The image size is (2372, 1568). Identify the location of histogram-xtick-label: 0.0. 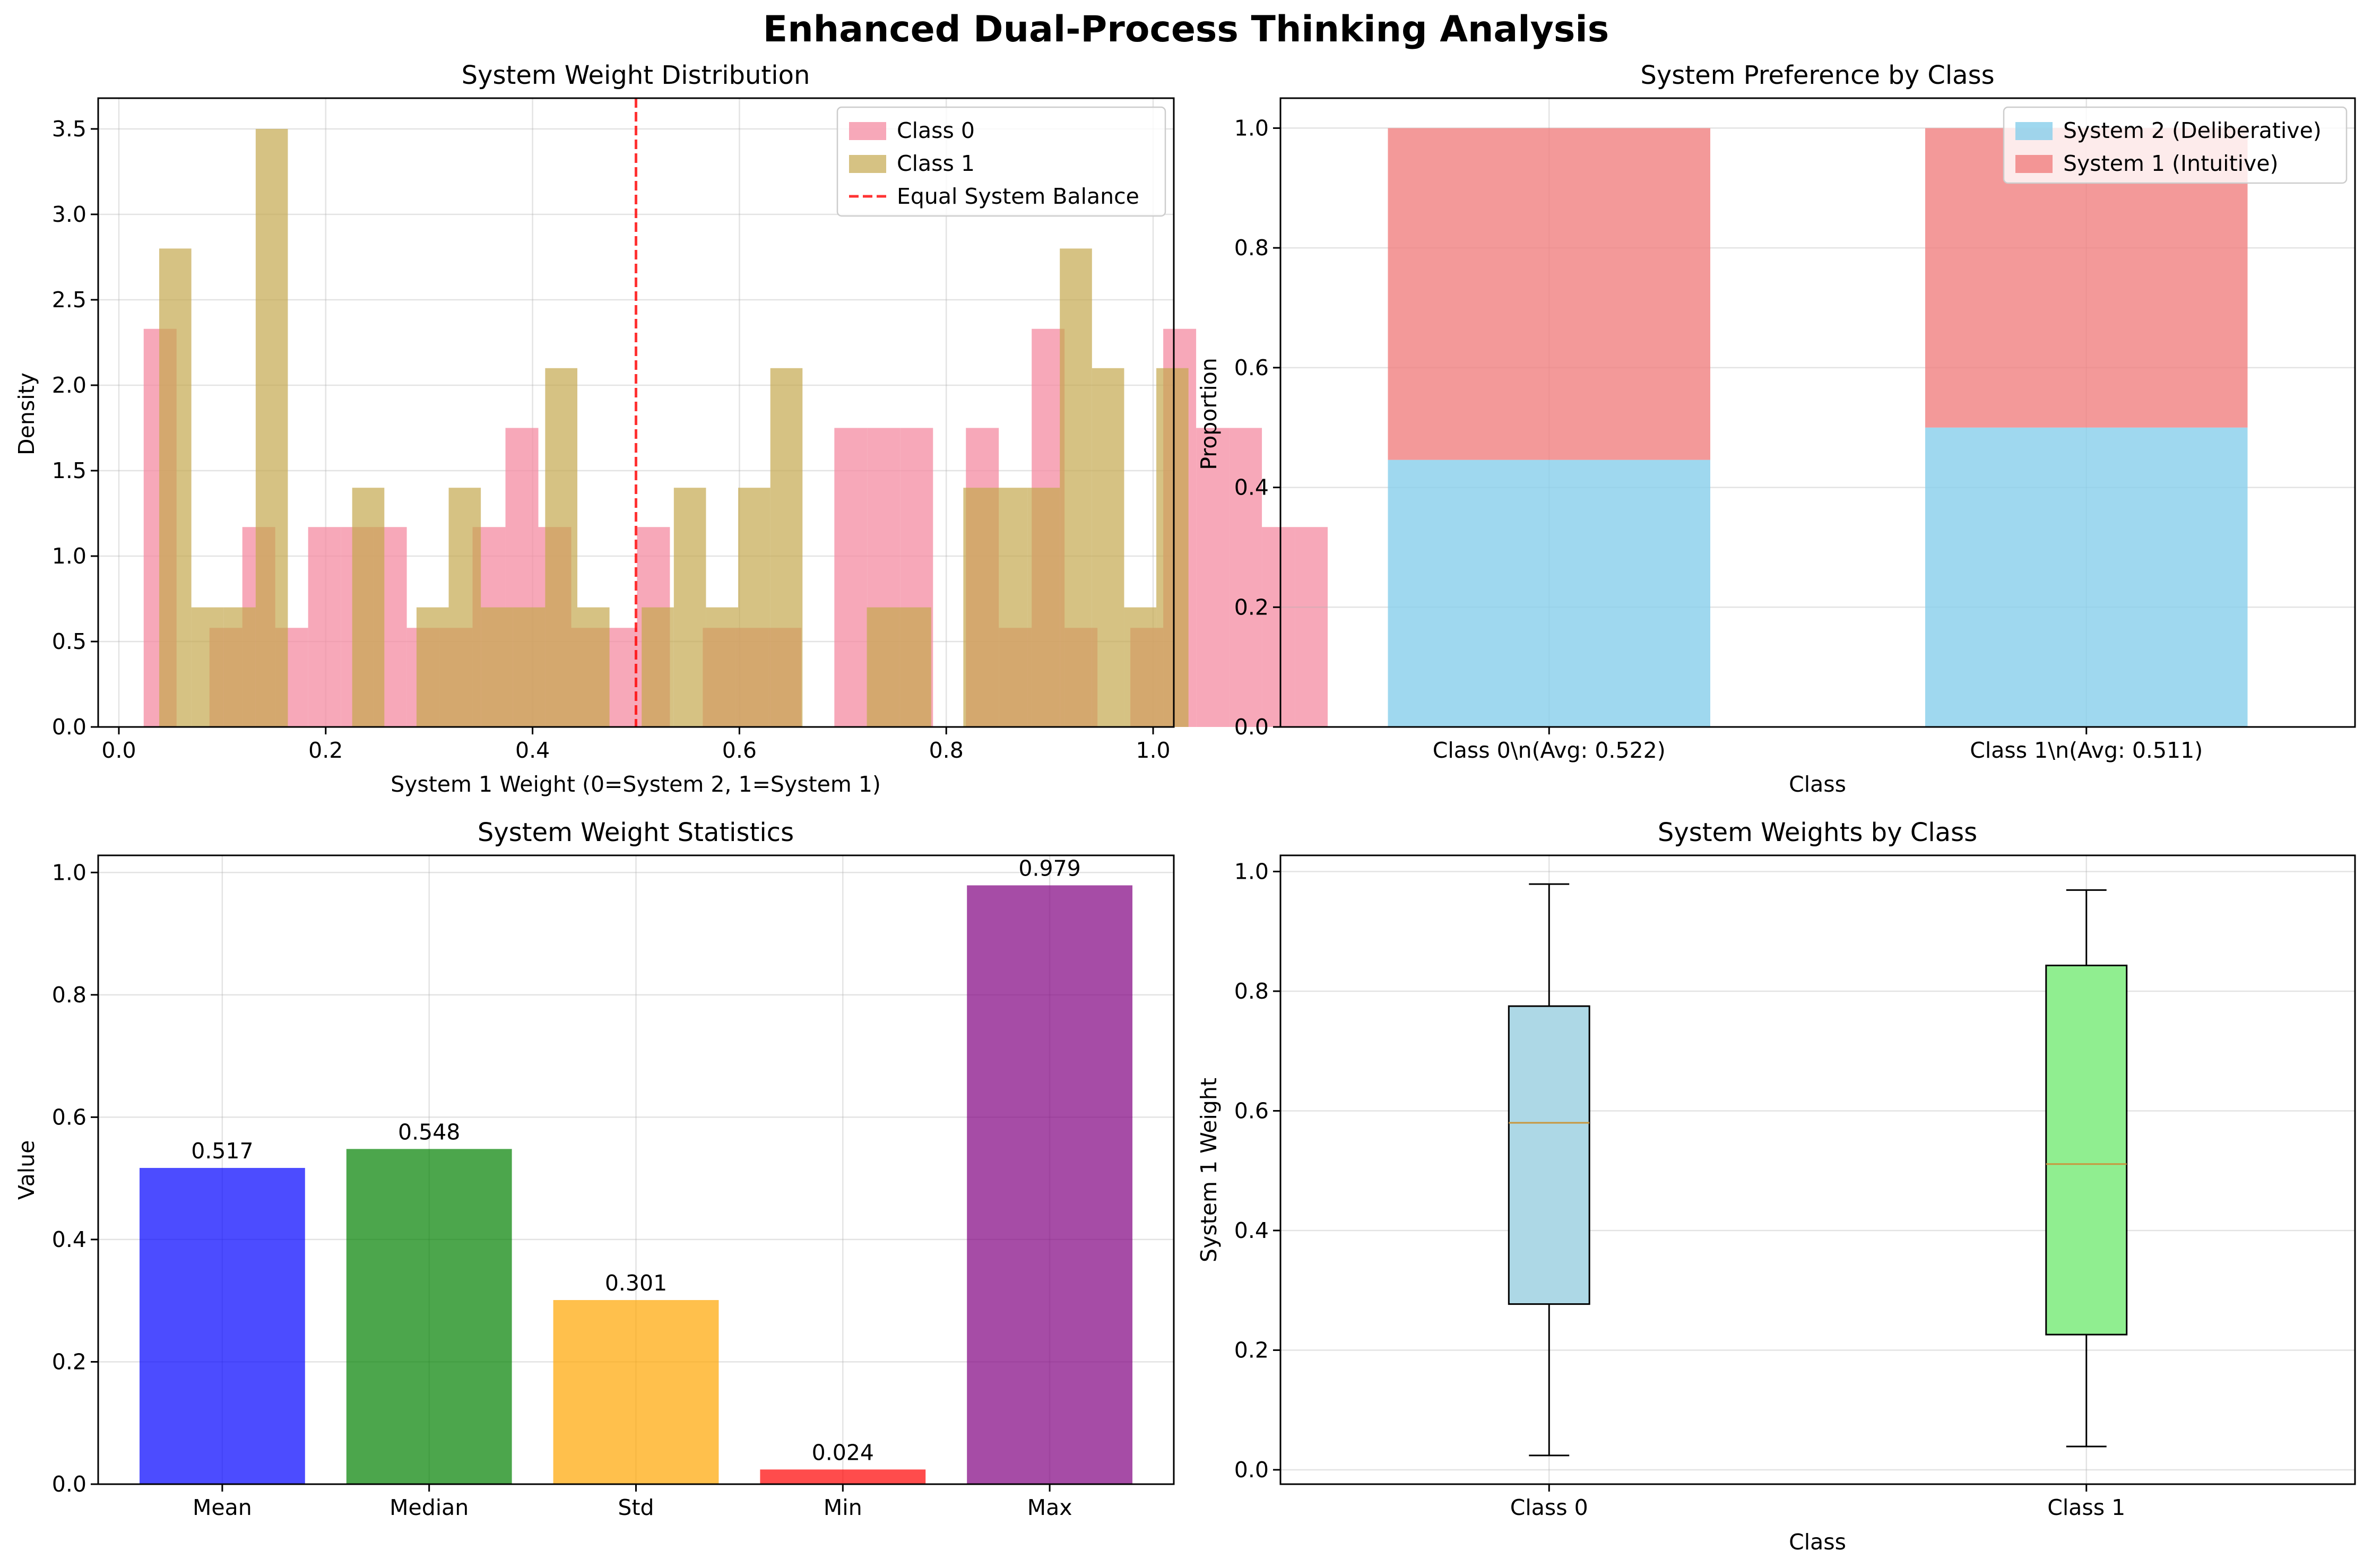
(118, 750).